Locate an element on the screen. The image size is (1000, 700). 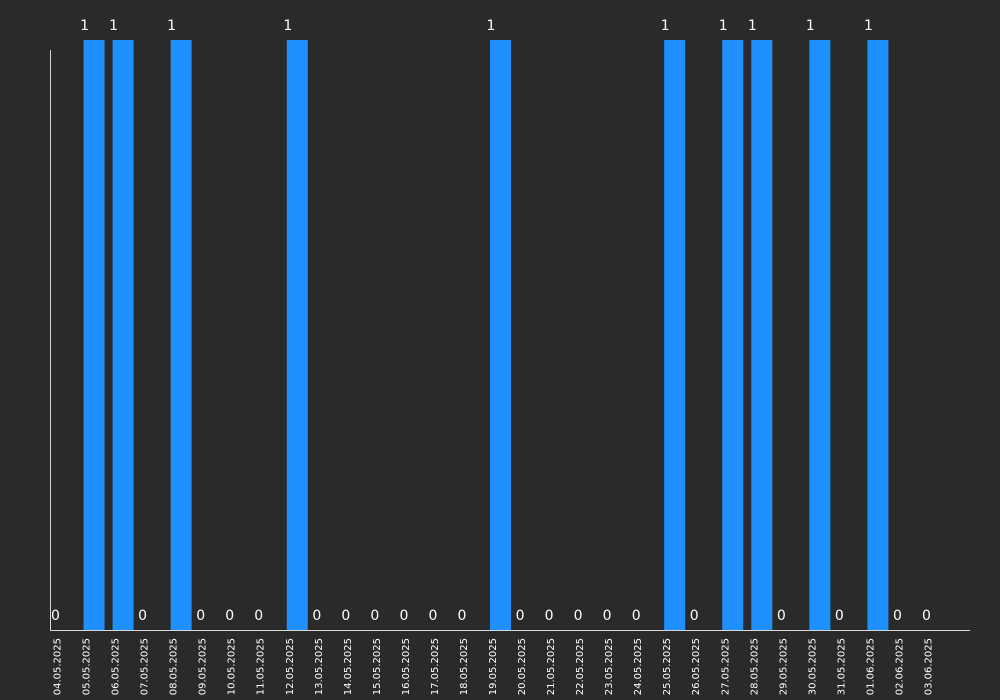
value-label-17.05.2025: 0 is located at coordinates (432, 616).